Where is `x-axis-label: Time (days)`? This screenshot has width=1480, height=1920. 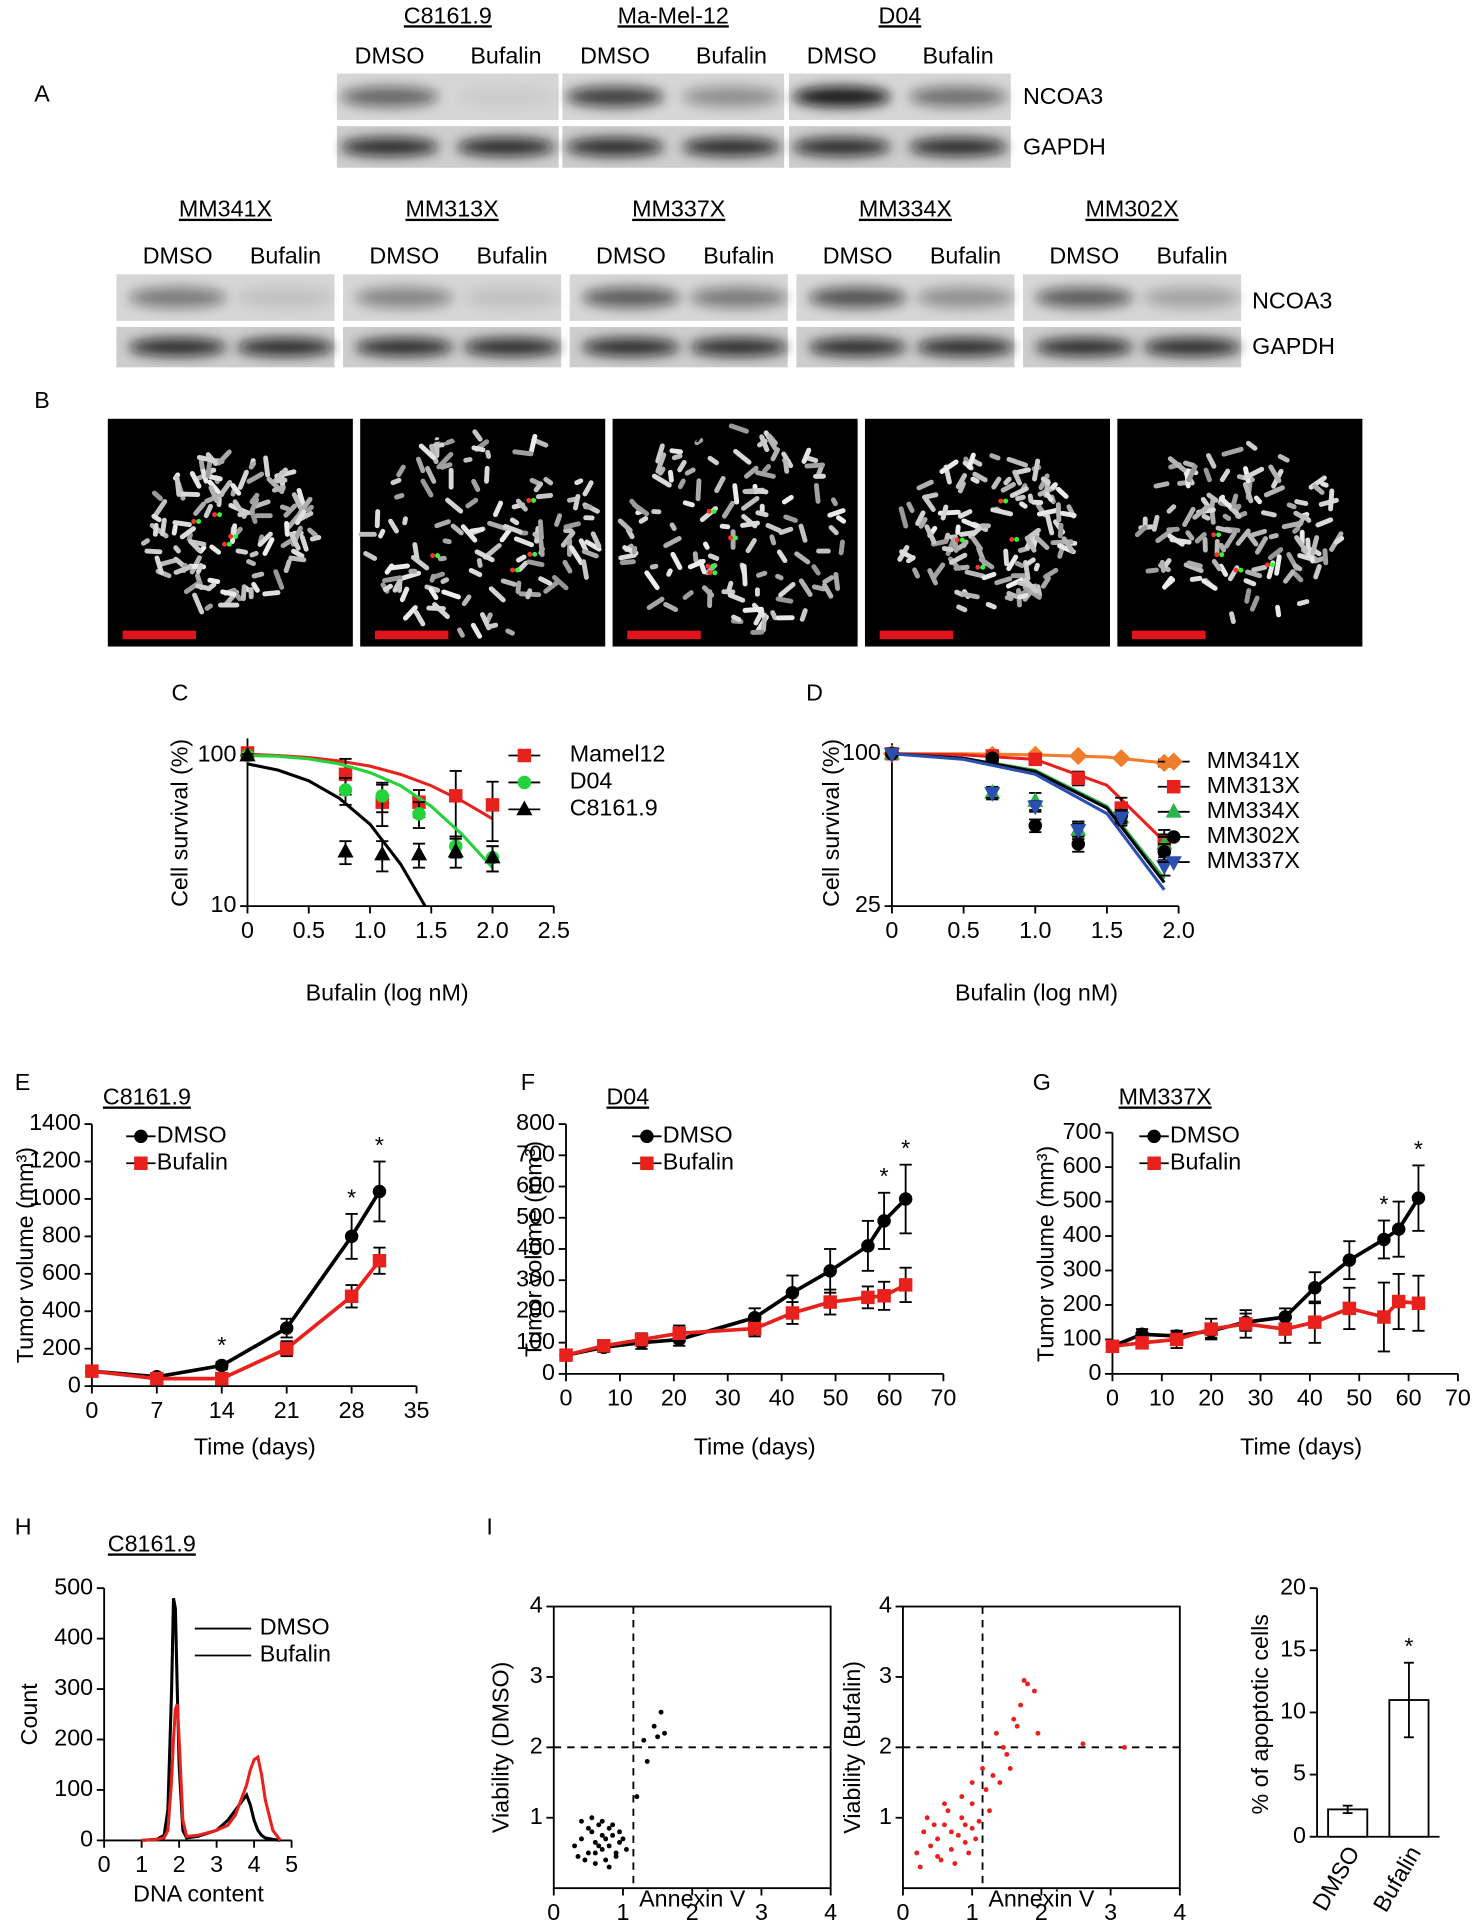
x-axis-label: Time (days) is located at coordinates (755, 1447).